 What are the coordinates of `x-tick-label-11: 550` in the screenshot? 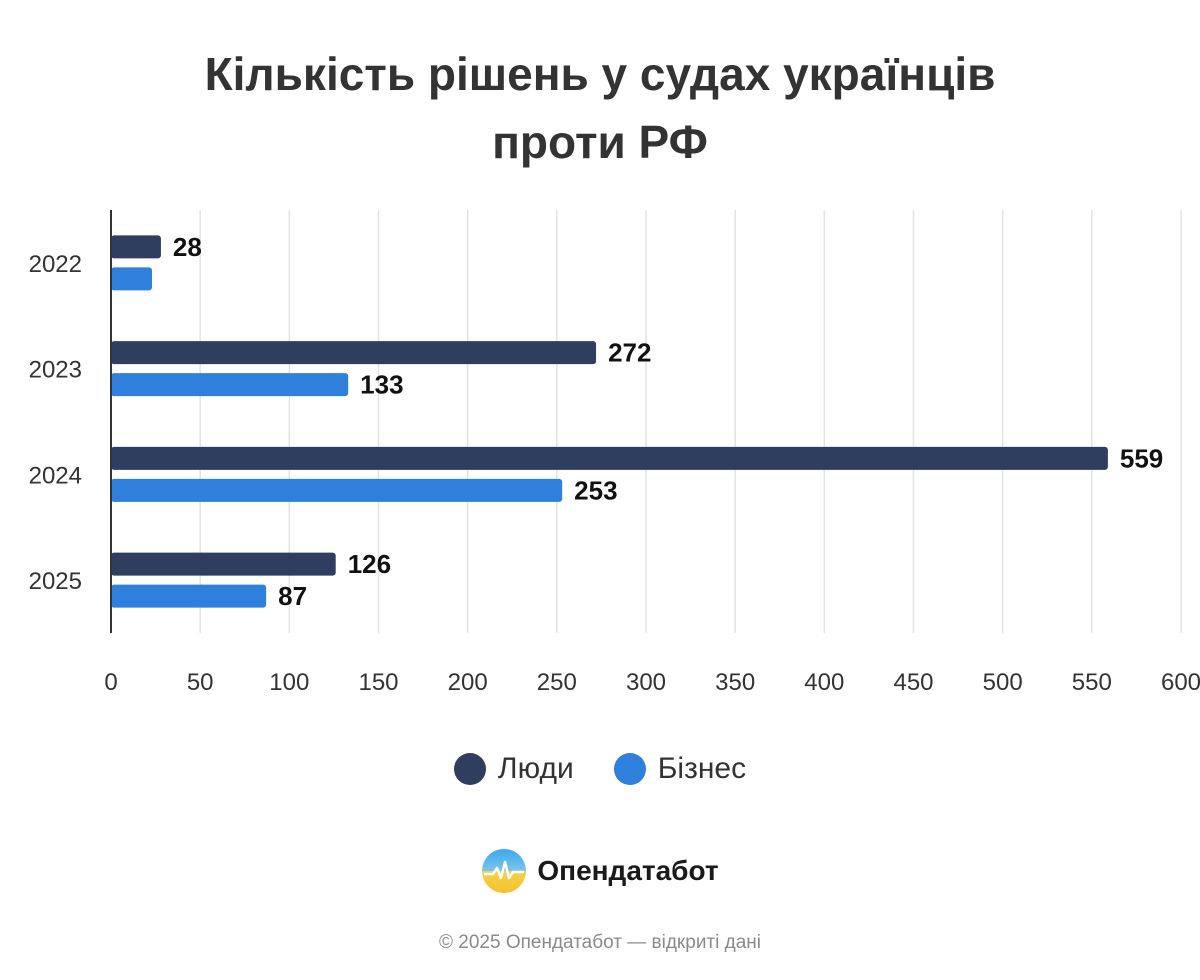 It's located at (1092, 682).